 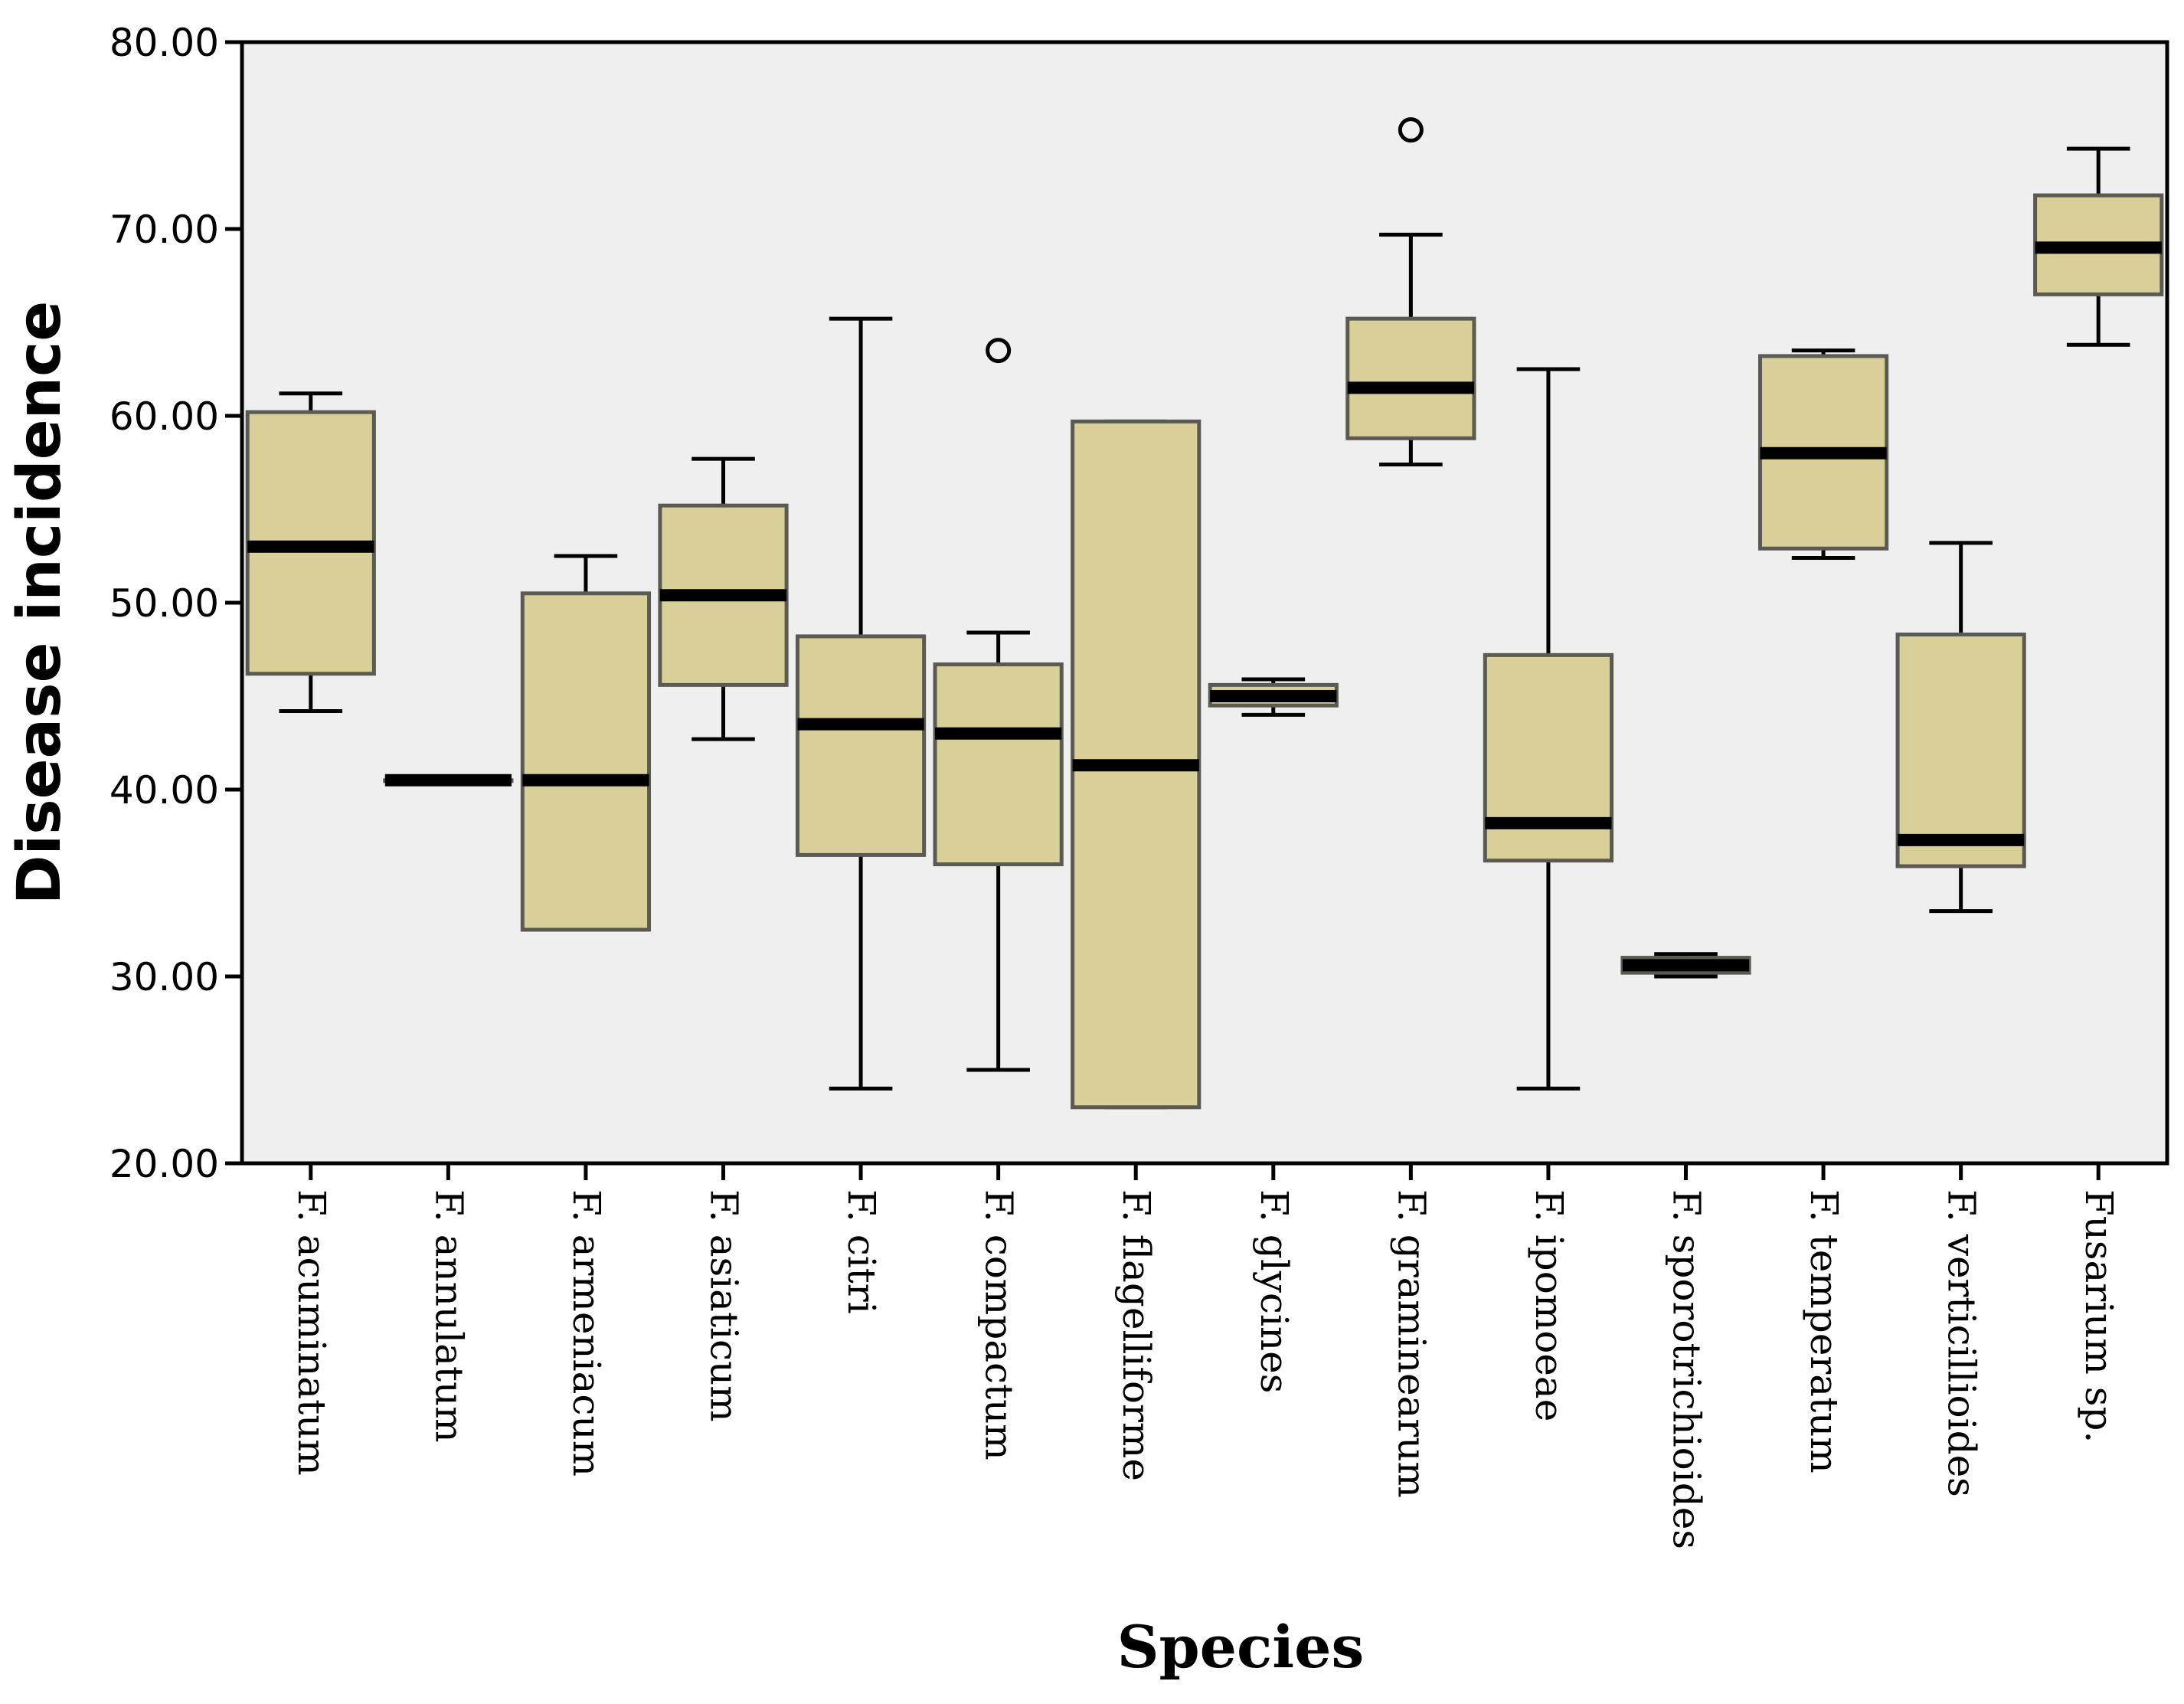 What do you see at coordinates (999, 1324) in the screenshot?
I see `x-tick-label: F. compactum` at bounding box center [999, 1324].